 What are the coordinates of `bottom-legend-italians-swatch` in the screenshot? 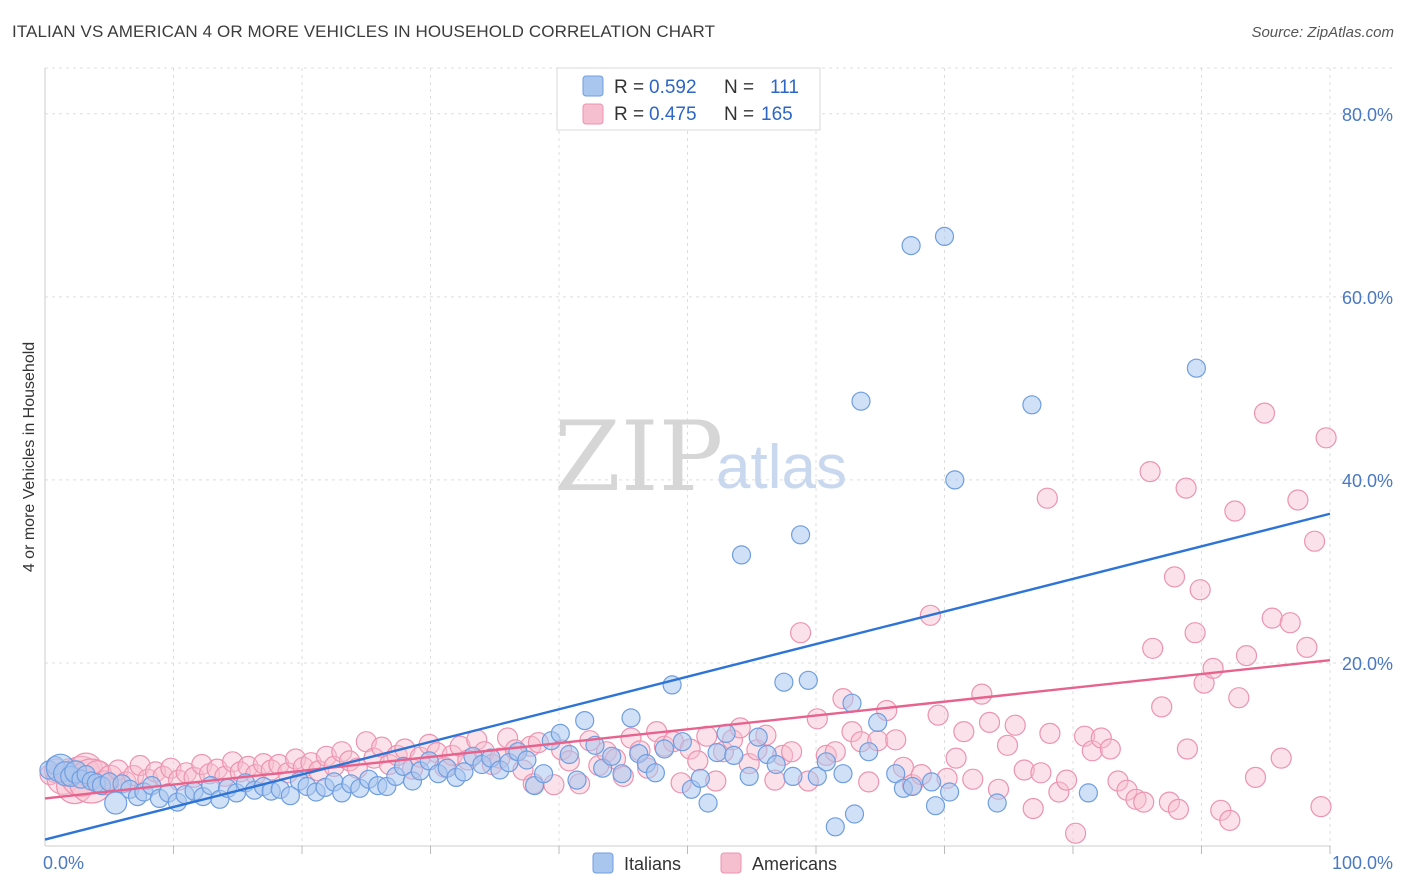 It's located at (603, 863).